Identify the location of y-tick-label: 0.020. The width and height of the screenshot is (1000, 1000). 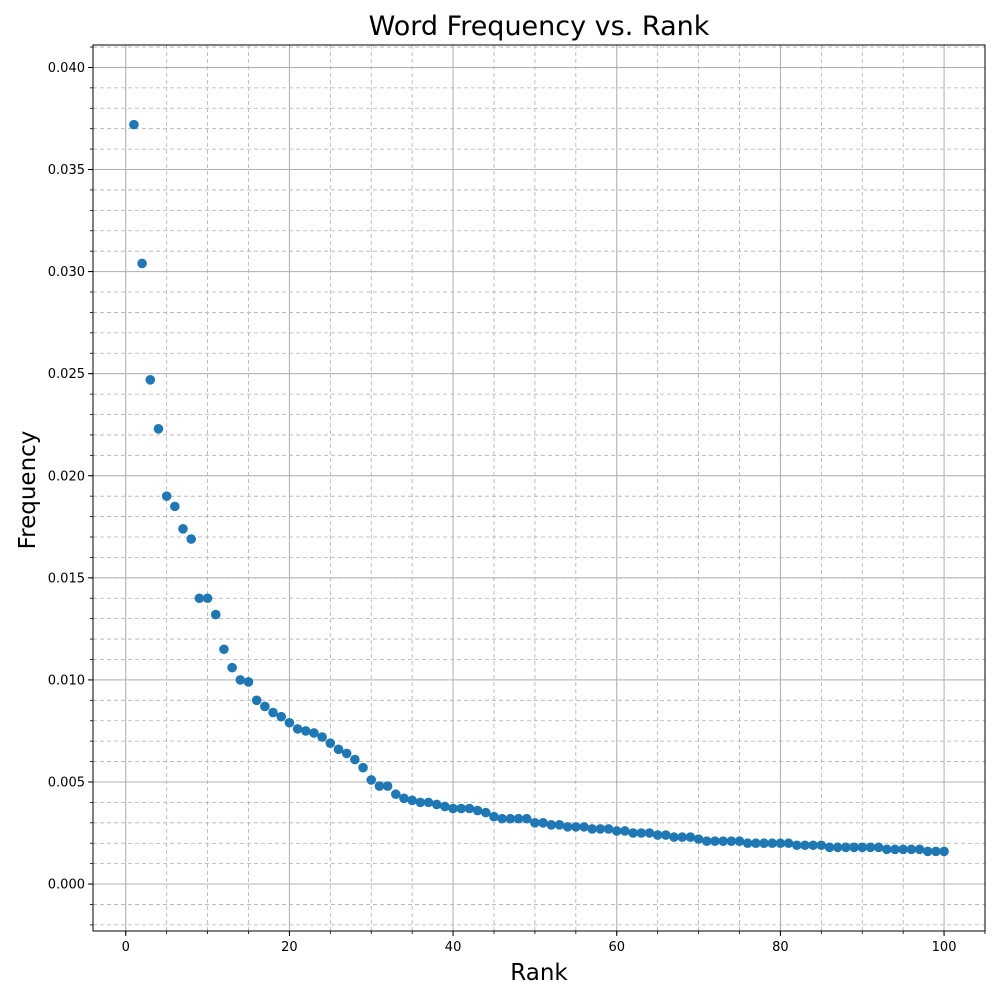
(66, 476).